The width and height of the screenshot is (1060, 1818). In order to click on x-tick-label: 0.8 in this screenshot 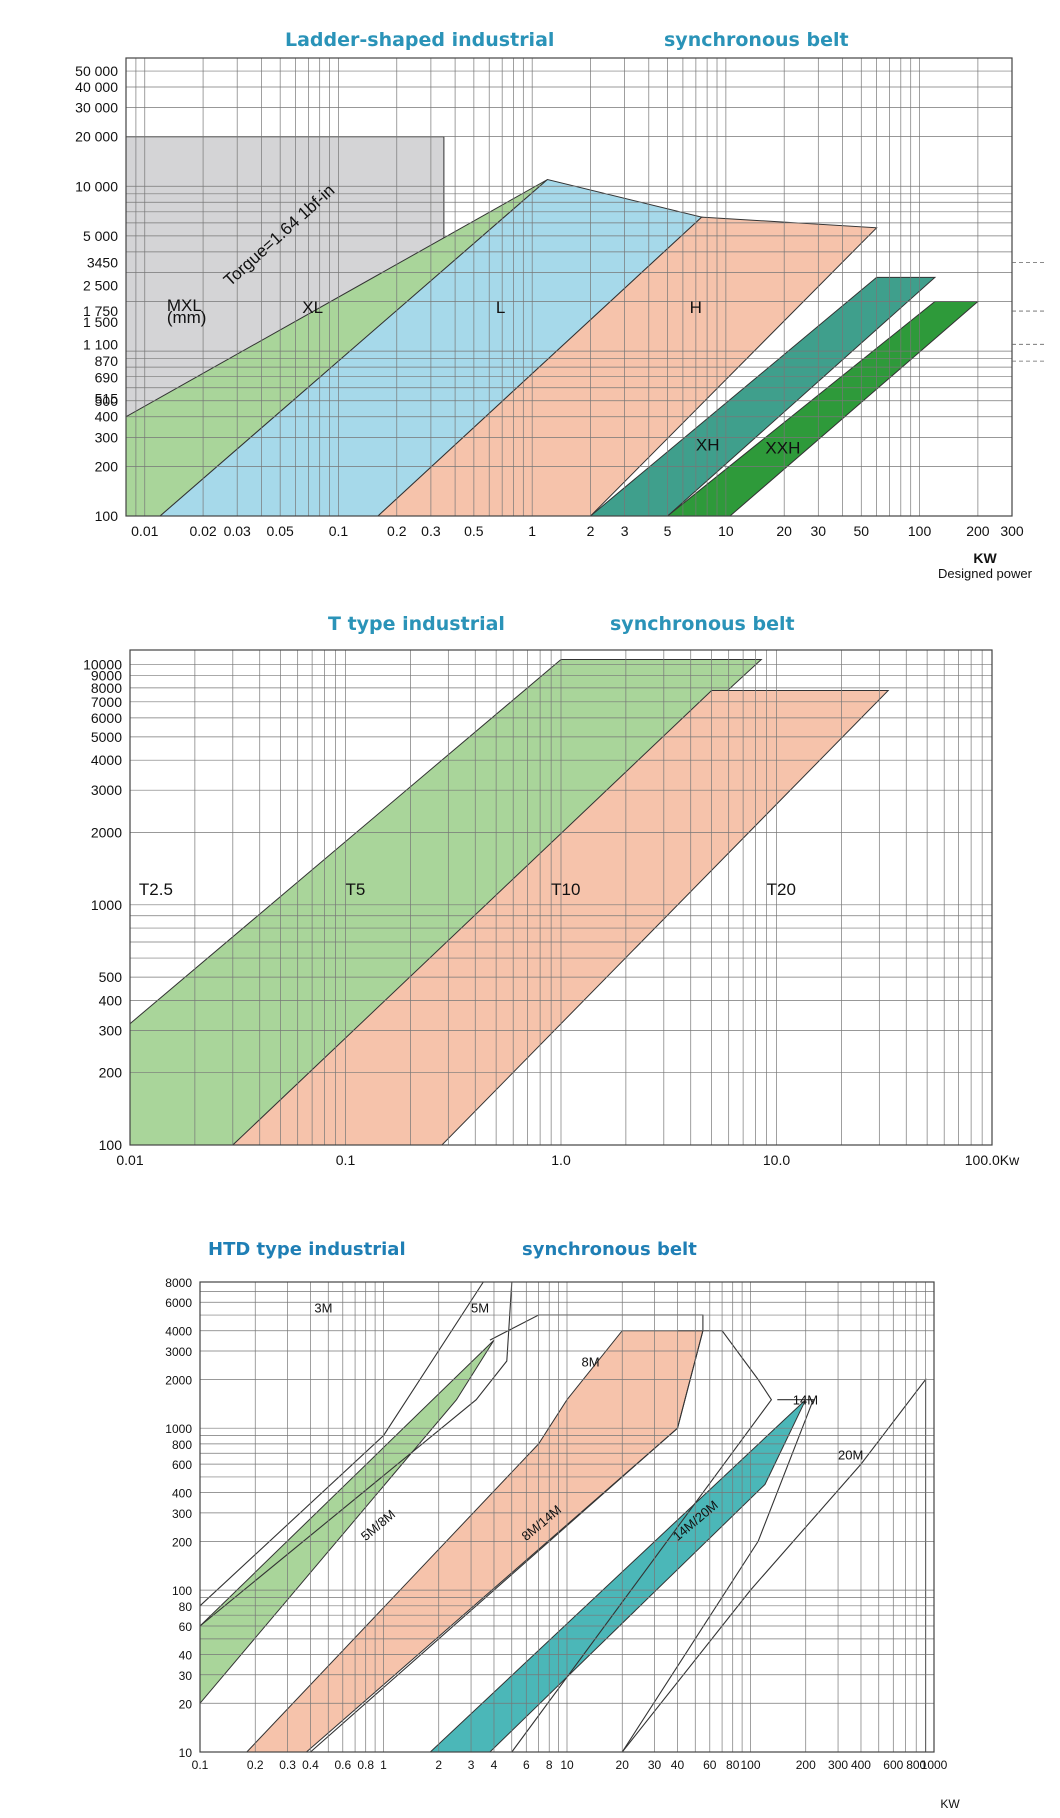, I will do `click(365, 1765)`.